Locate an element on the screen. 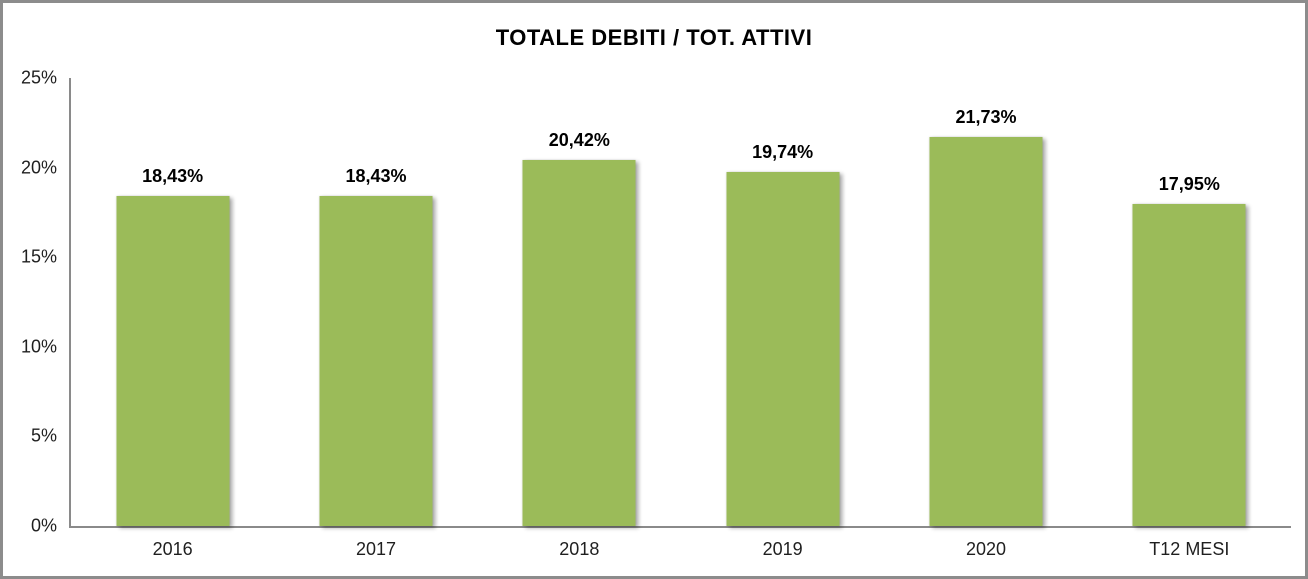 This screenshot has height=579, width=1308. x-category-label: 2017 is located at coordinates (376, 549).